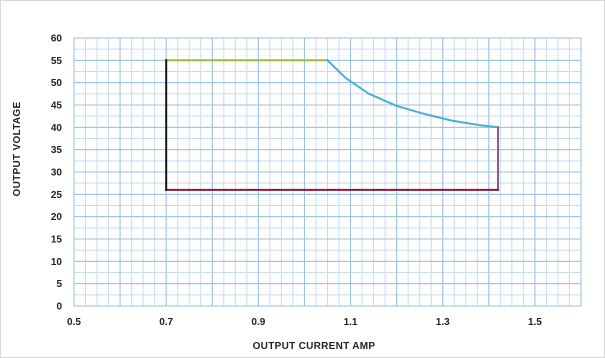  Describe the element at coordinates (74, 322) in the screenshot. I see `x-tick-label: 0.5` at that location.